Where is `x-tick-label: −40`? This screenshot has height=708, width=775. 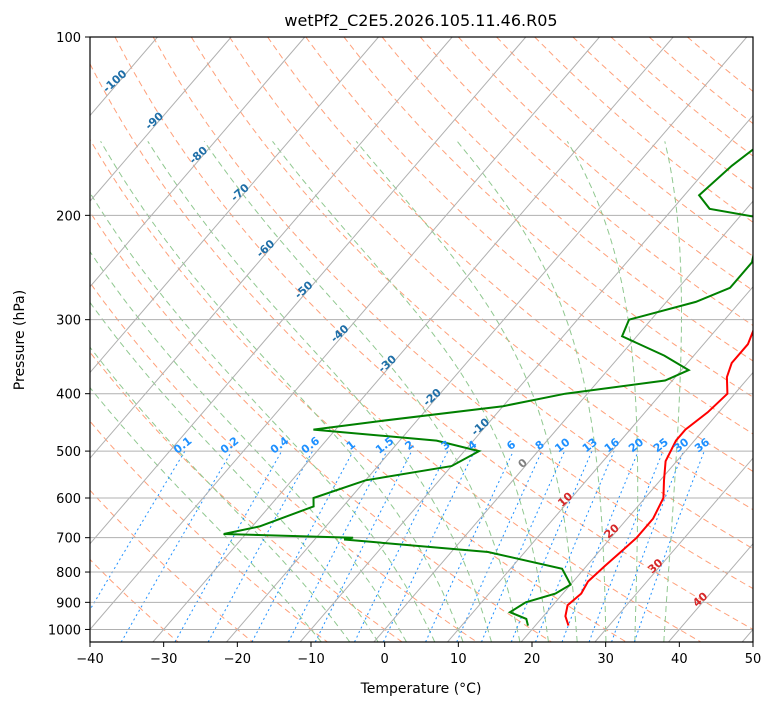 x-tick-label: −40 is located at coordinates (89, 659).